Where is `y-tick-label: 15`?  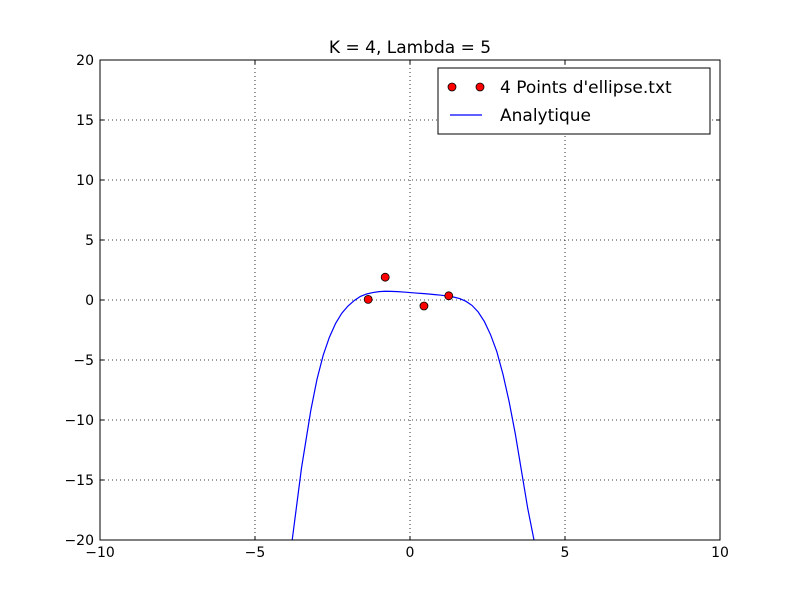 y-tick-label: 15 is located at coordinates (85, 121).